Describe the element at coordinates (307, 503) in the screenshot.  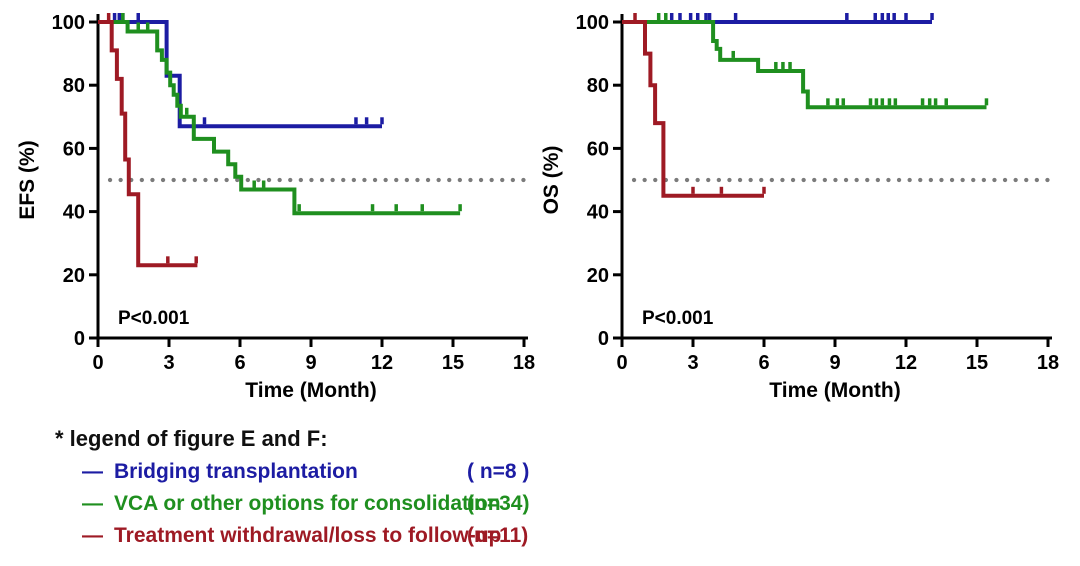
I see `legend-item-label: VCA or other options for consolidation` at that location.